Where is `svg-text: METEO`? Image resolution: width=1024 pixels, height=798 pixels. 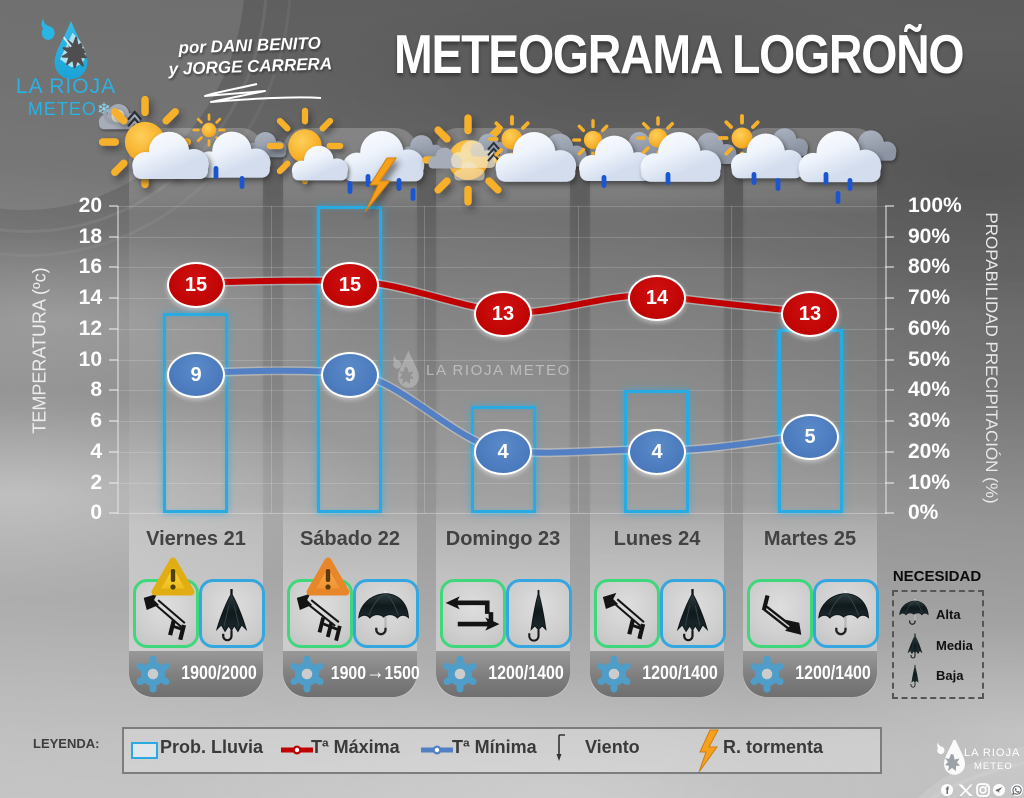 svg-text: METEO is located at coordinates (993, 766).